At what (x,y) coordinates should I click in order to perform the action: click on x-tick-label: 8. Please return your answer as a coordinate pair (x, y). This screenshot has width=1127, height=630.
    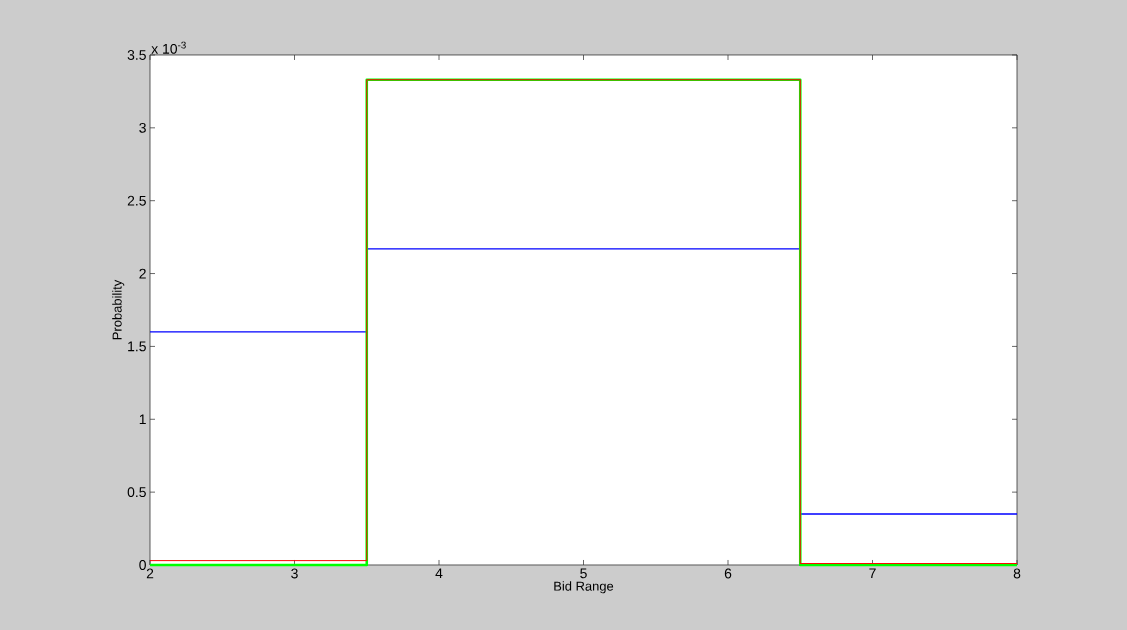
    Looking at the image, I should click on (1017, 573).